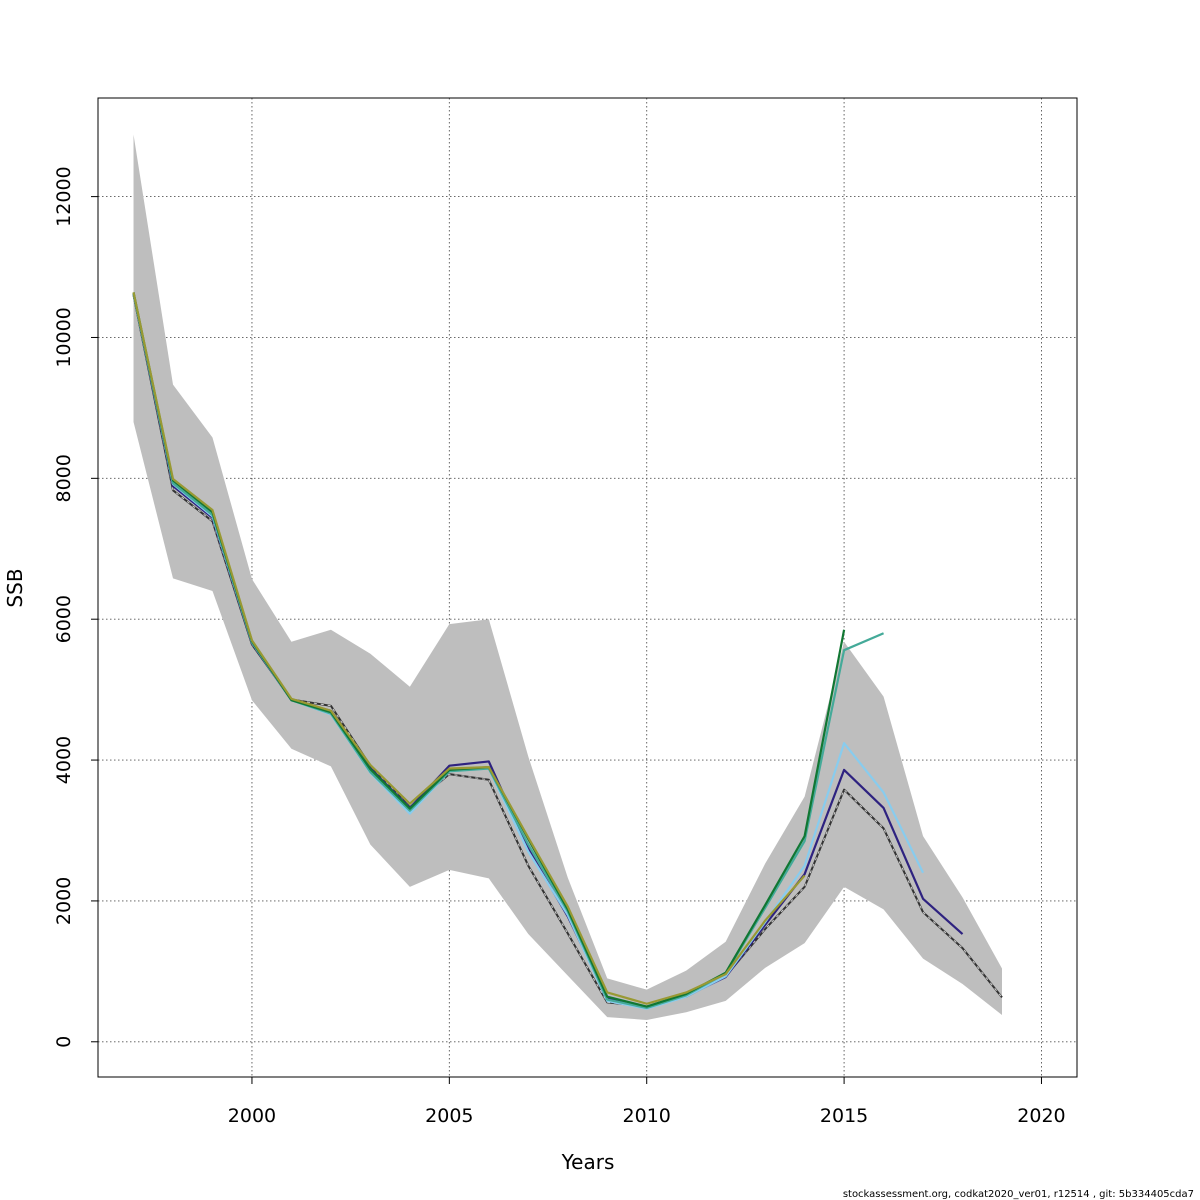 This screenshot has height=1200, width=1200. I want to click on x-tick-label: 2010, so click(647, 1116).